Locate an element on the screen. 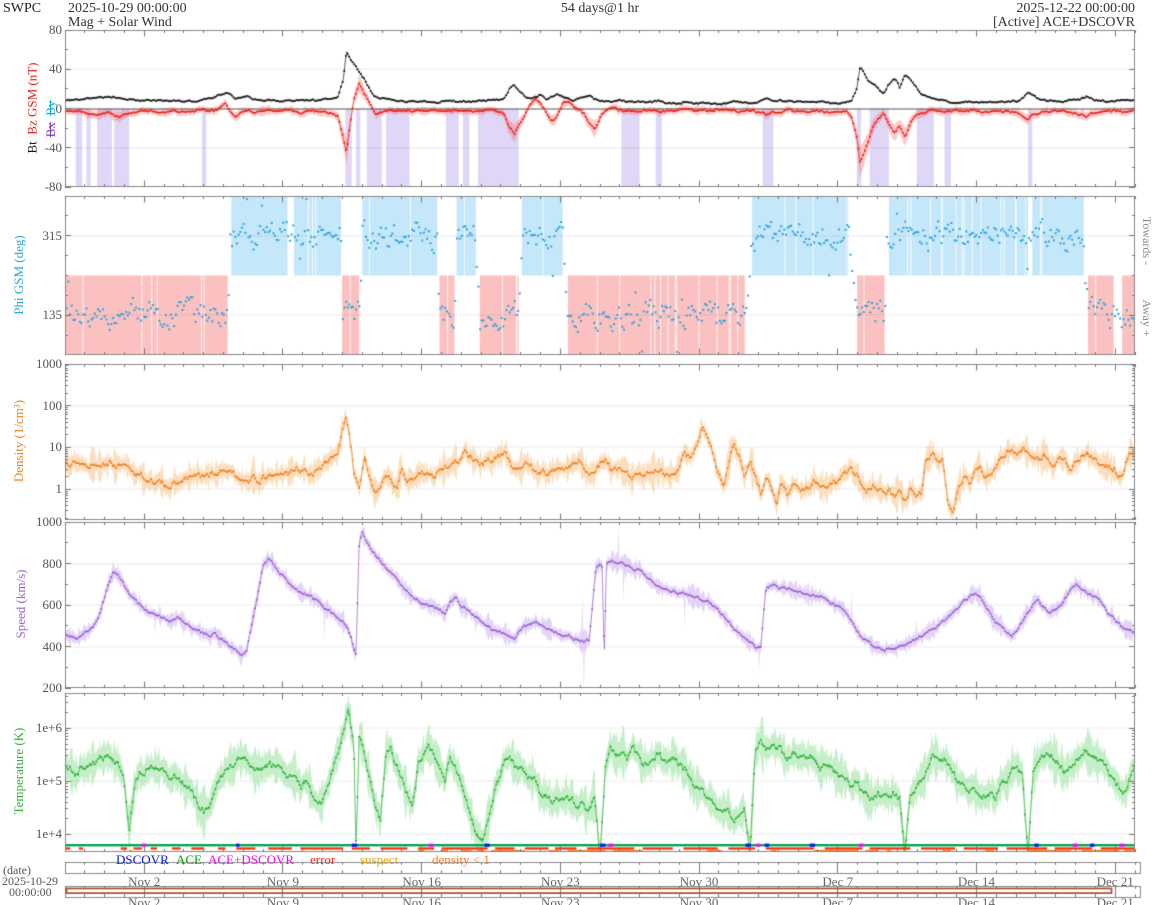 The height and width of the screenshot is (905, 1158). mag-ytick--40: -40 is located at coordinates (53, 147).